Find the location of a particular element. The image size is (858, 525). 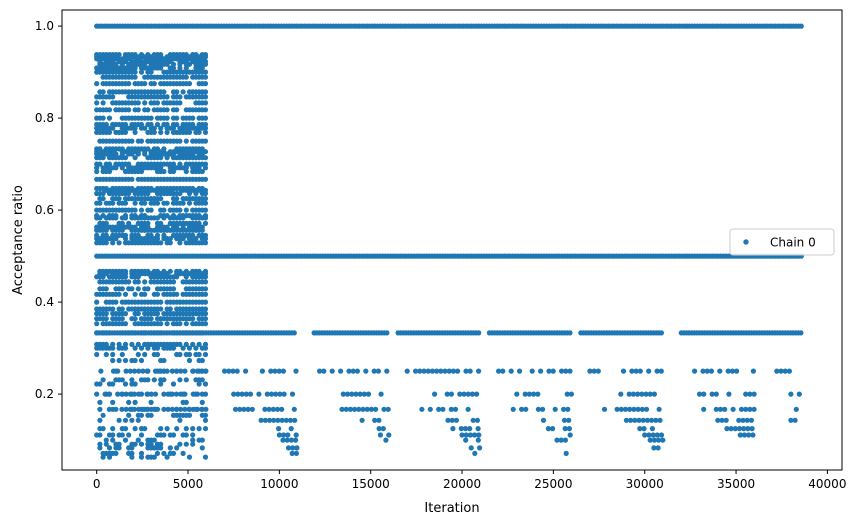

legend: Chain 0 is located at coordinates (782, 242).